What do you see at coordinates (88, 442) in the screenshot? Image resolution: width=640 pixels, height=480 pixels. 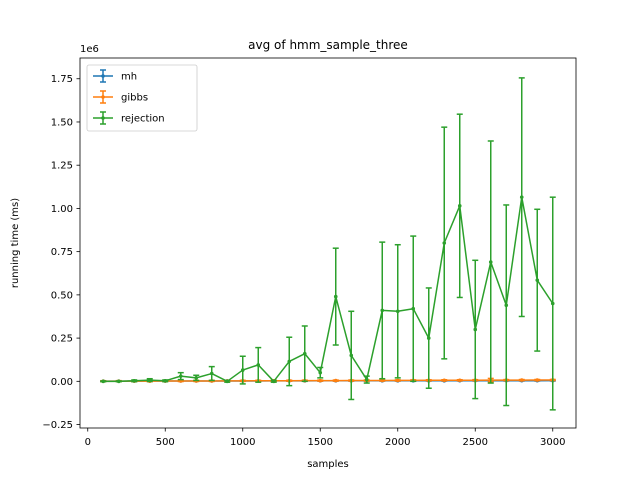 I see `x-tick-label: 0` at bounding box center [88, 442].